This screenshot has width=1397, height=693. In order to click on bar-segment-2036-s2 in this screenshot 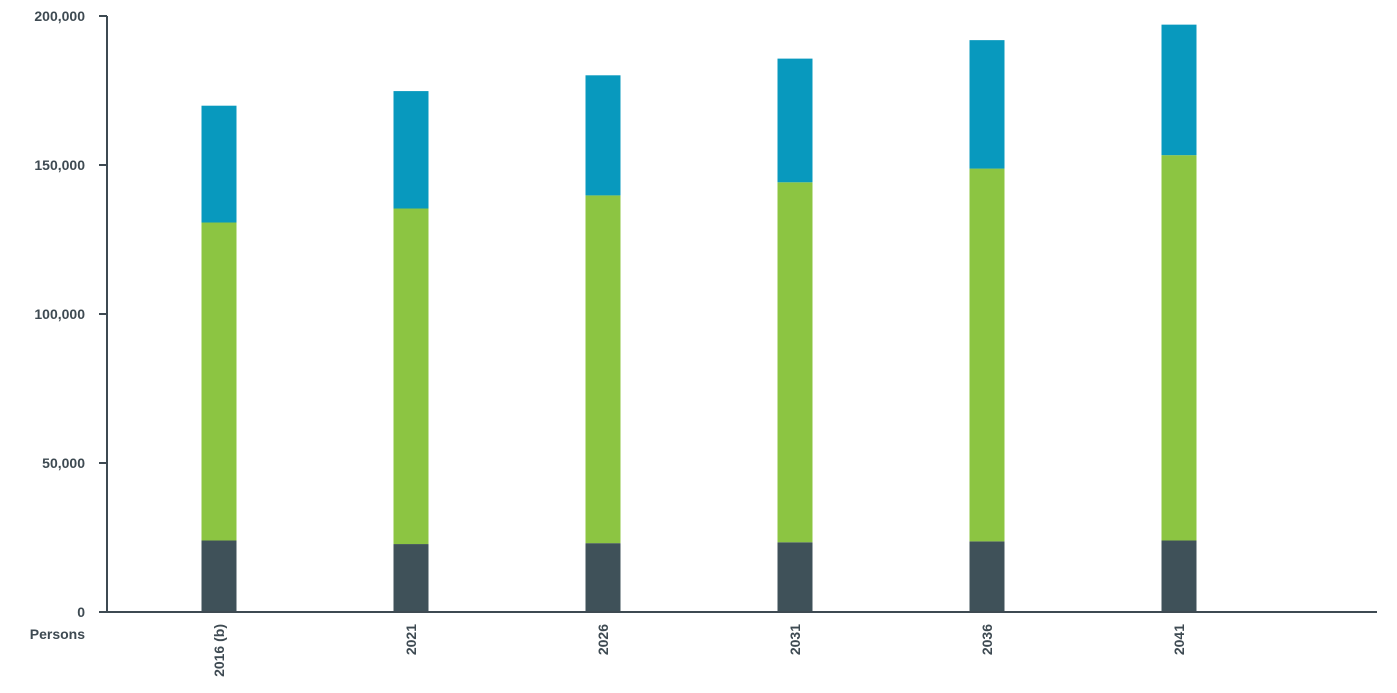, I will do `click(987, 104)`.